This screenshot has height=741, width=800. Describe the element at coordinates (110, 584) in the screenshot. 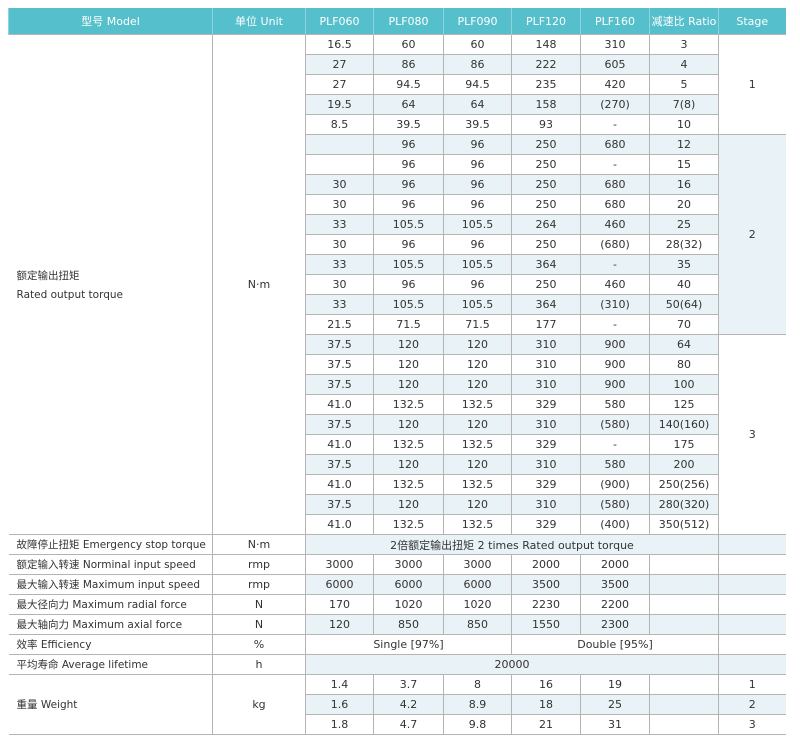

I see `spec-label: 最大输入转速 Maximum input speed` at that location.